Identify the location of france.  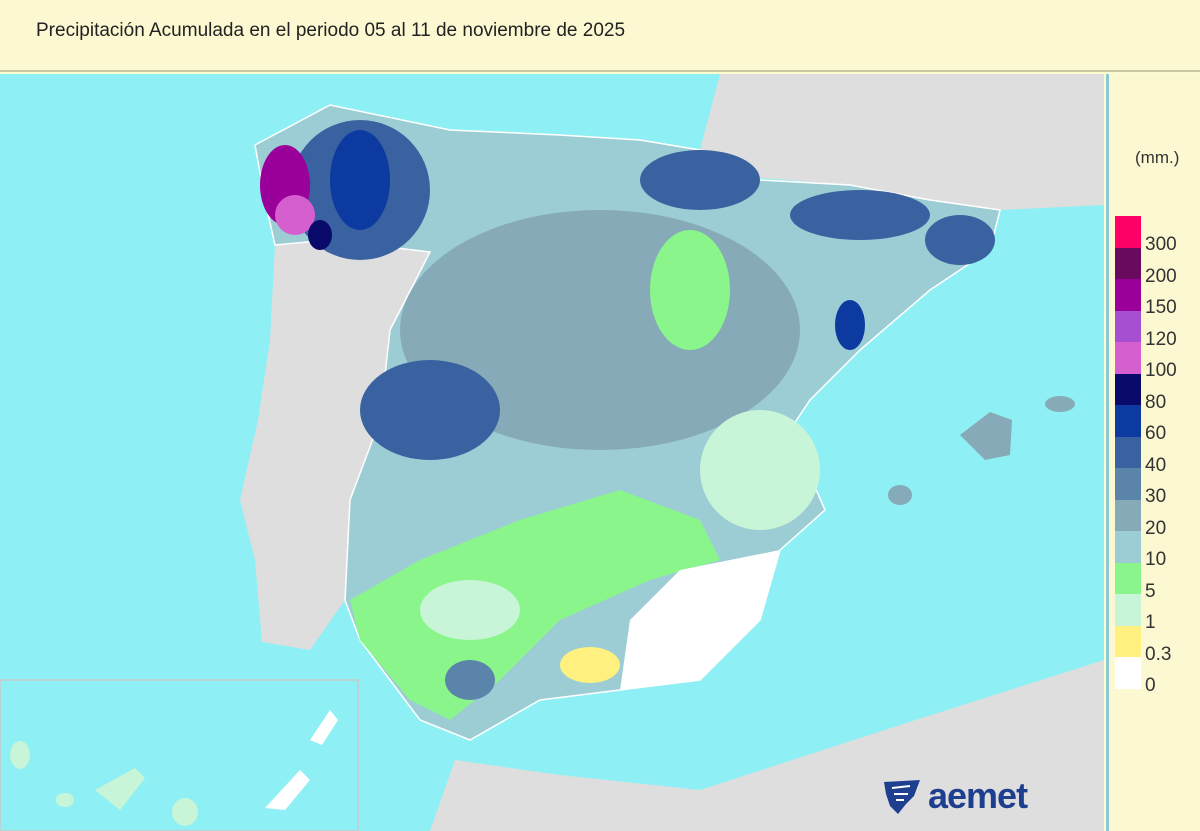
(902, 142).